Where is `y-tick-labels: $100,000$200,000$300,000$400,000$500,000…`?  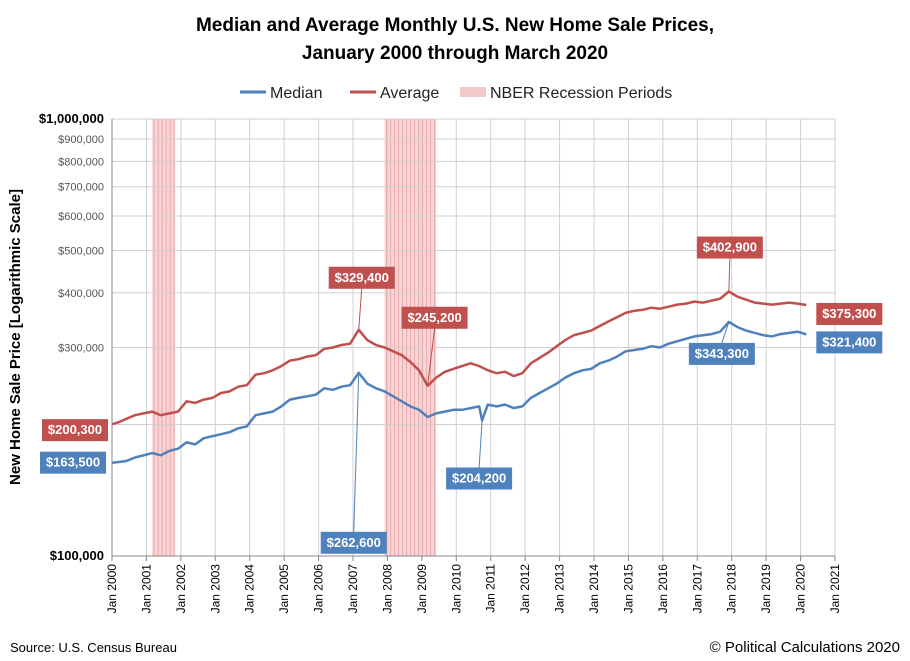
y-tick-labels: $100,000$200,000$300,000$400,000$500,000… is located at coordinates (71, 337).